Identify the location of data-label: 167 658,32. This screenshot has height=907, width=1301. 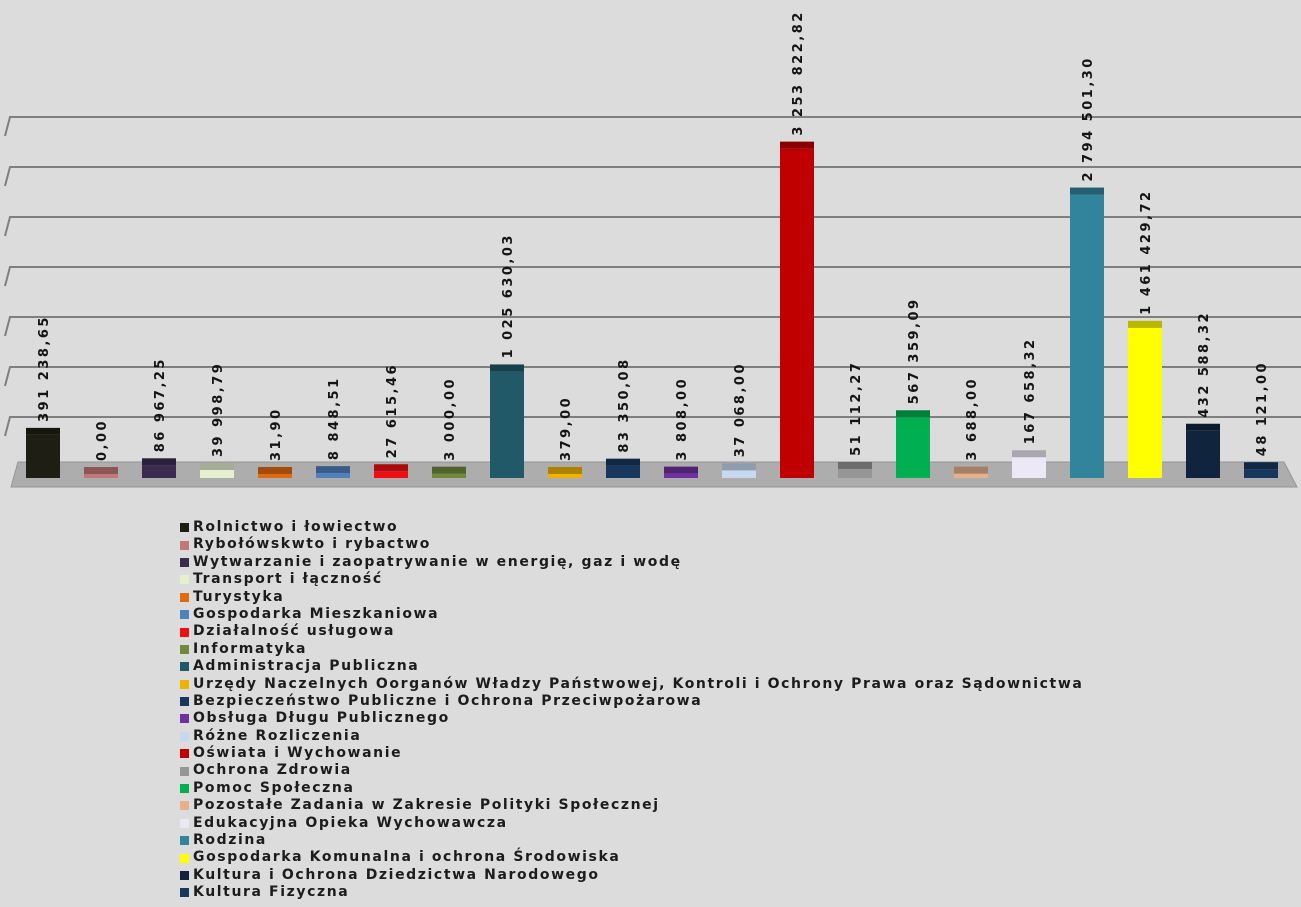
(1030, 390).